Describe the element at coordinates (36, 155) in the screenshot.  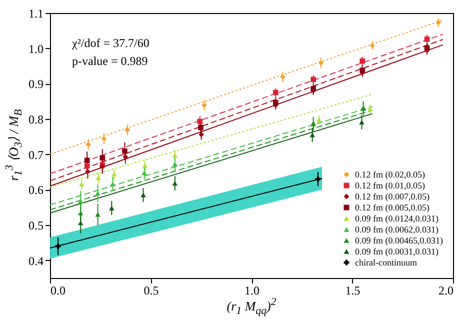
I see `y-tick-label: 0.7` at that location.